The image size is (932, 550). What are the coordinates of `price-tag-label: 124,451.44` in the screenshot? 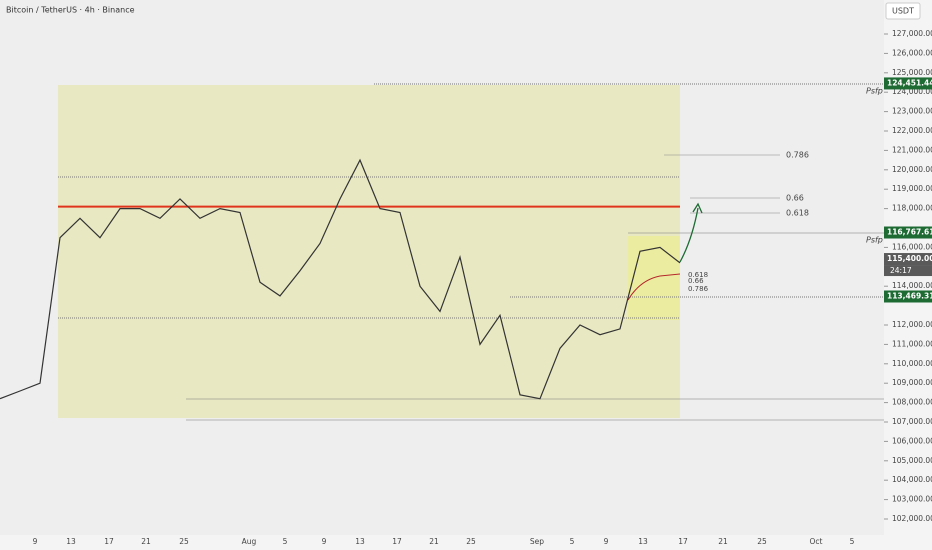 It's located at (909, 82).